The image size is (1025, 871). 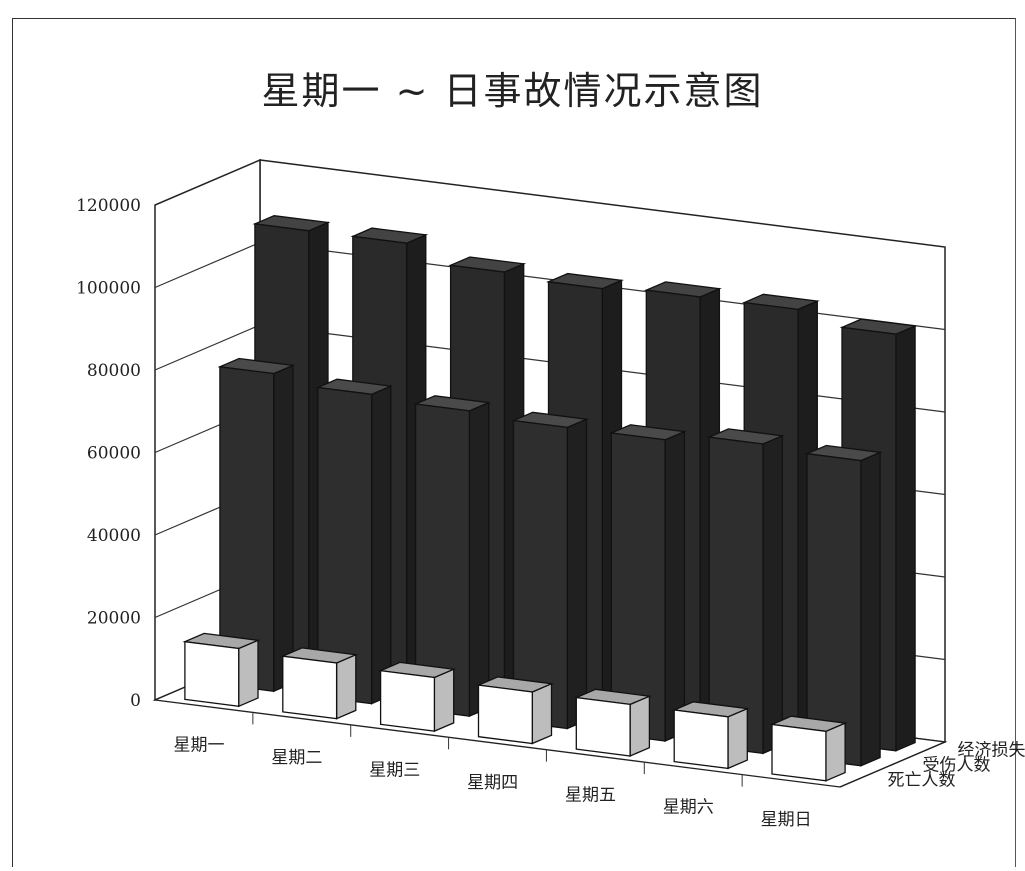 I want to click on y-tick-label: 100000, so click(x=108, y=289).